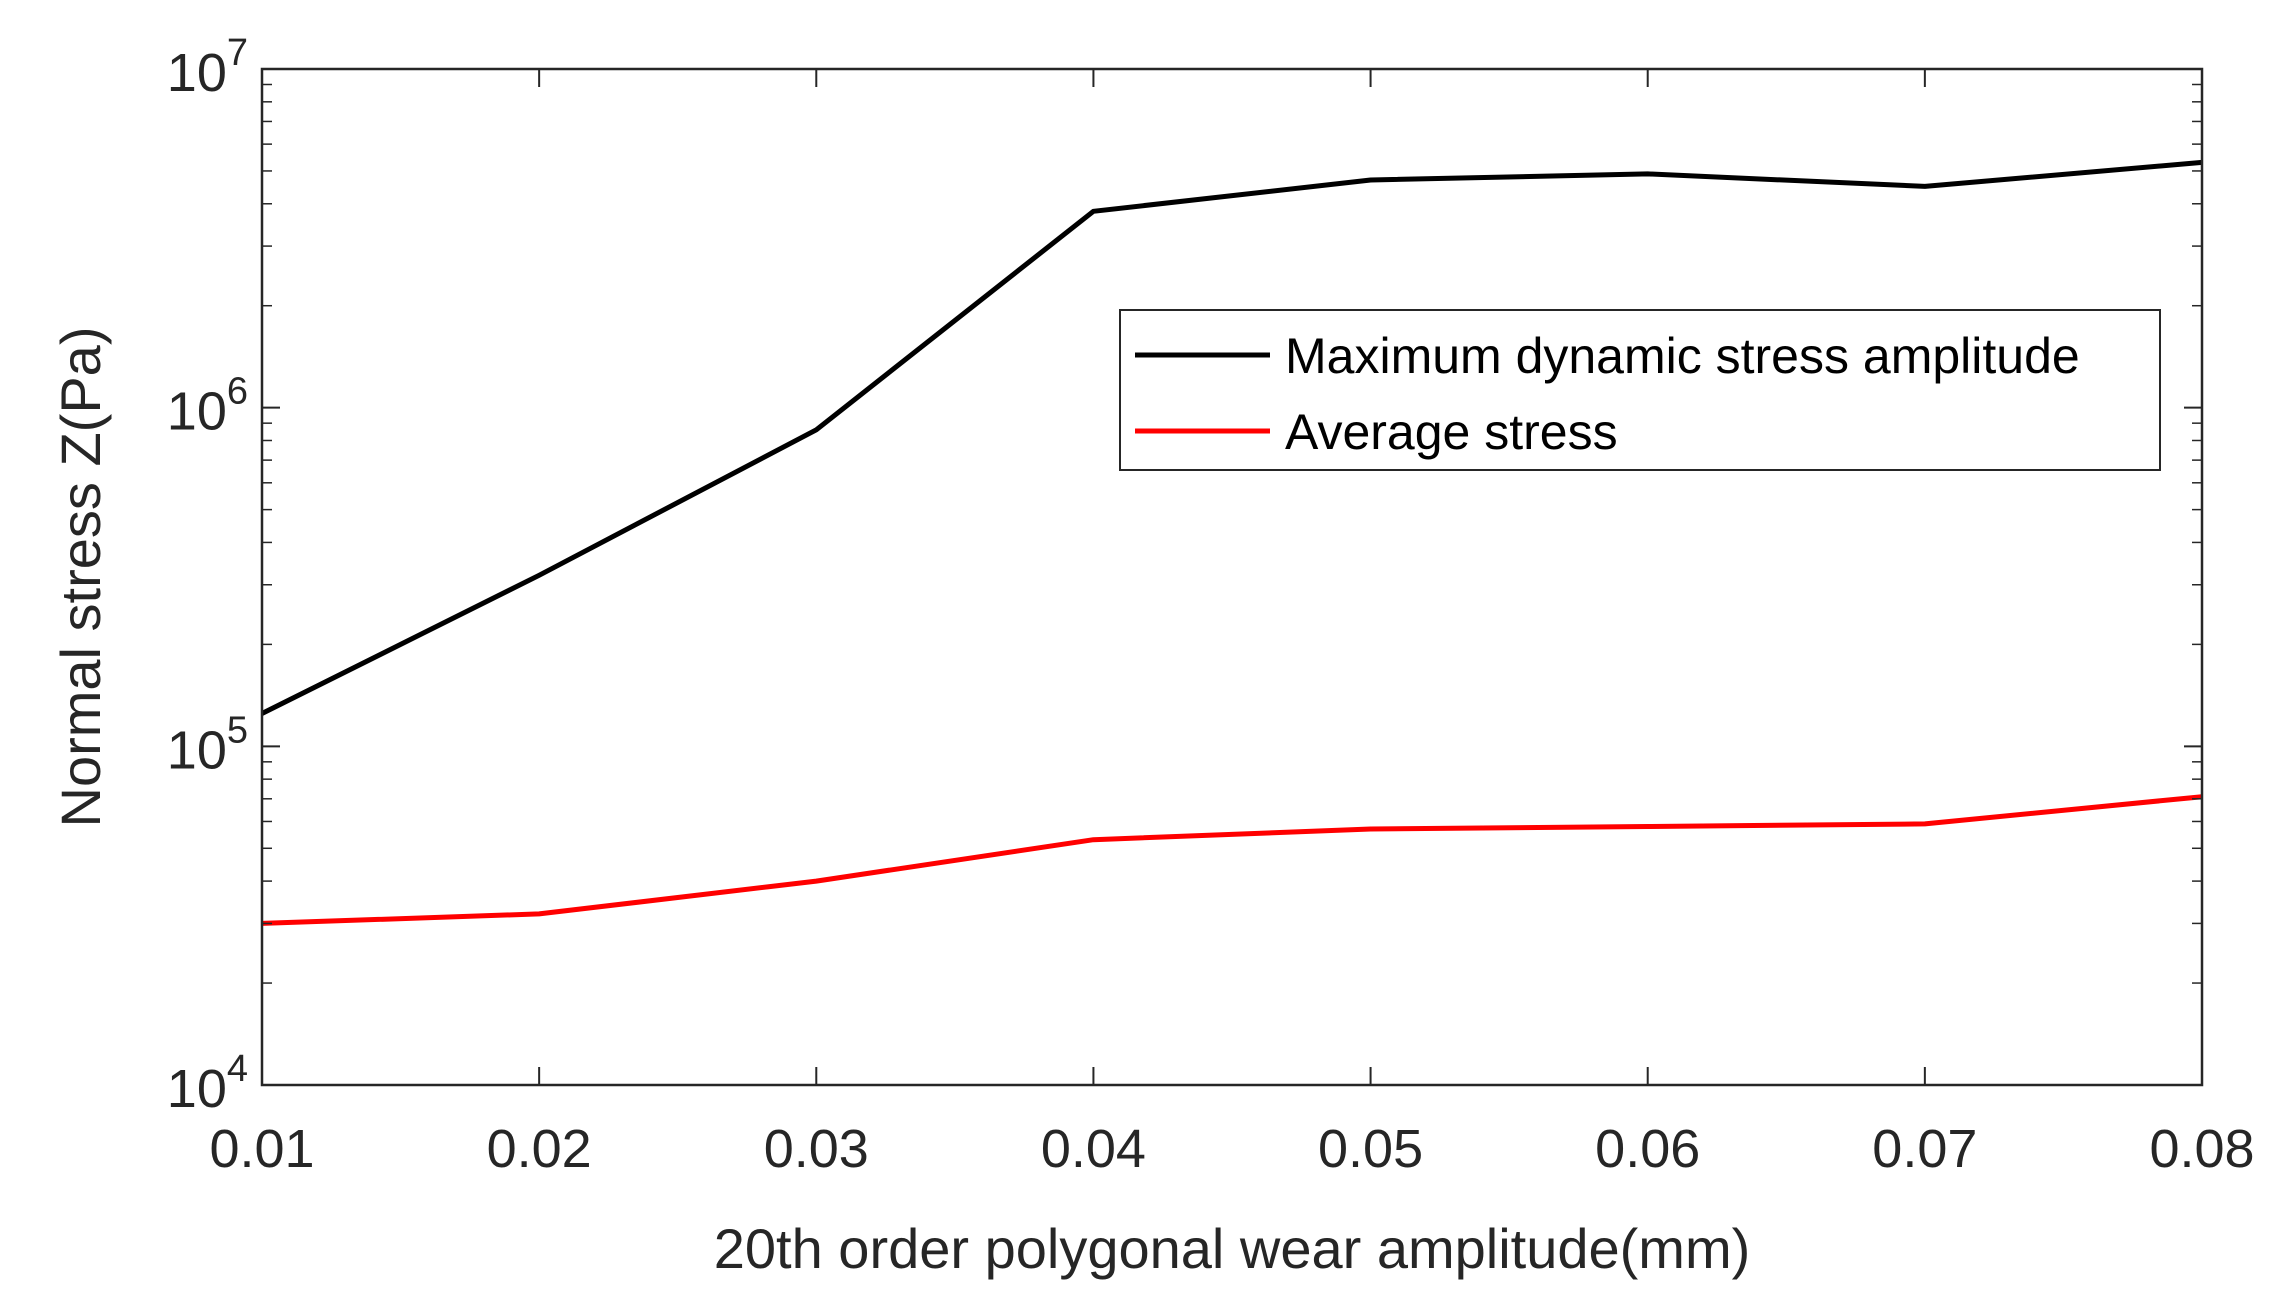 The height and width of the screenshot is (1305, 2292). I want to click on y-axis-title: Normal stress Z(Pa), so click(80, 577).